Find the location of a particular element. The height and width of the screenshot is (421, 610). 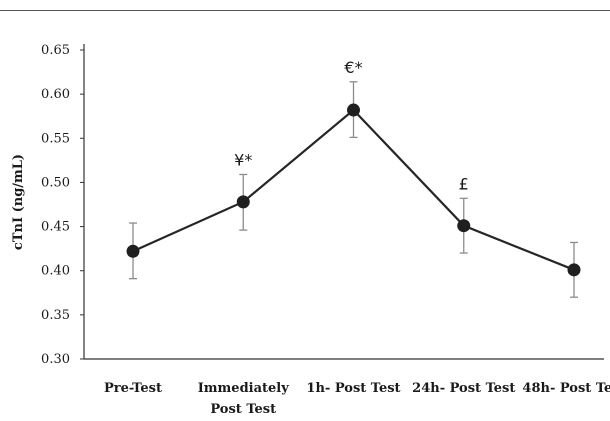

x-category-label: 24h- Post Test is located at coordinates (463, 388).